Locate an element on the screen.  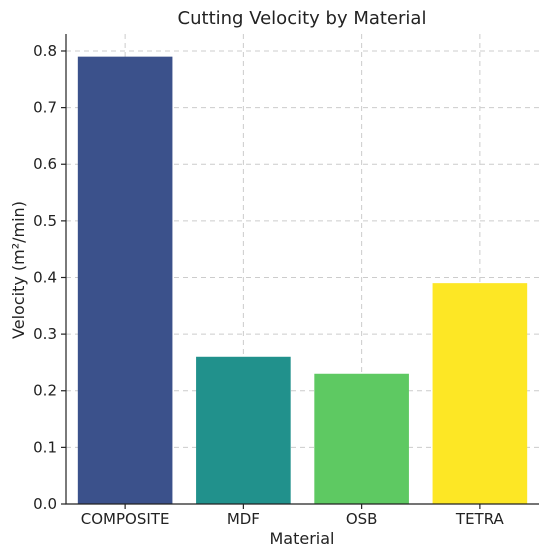
y-tick-label: 0.0 is located at coordinates (45, 504).